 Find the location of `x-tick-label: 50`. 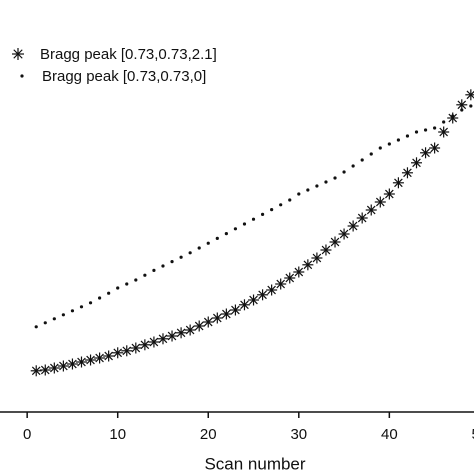

x-tick-label: 50 is located at coordinates (473, 434).